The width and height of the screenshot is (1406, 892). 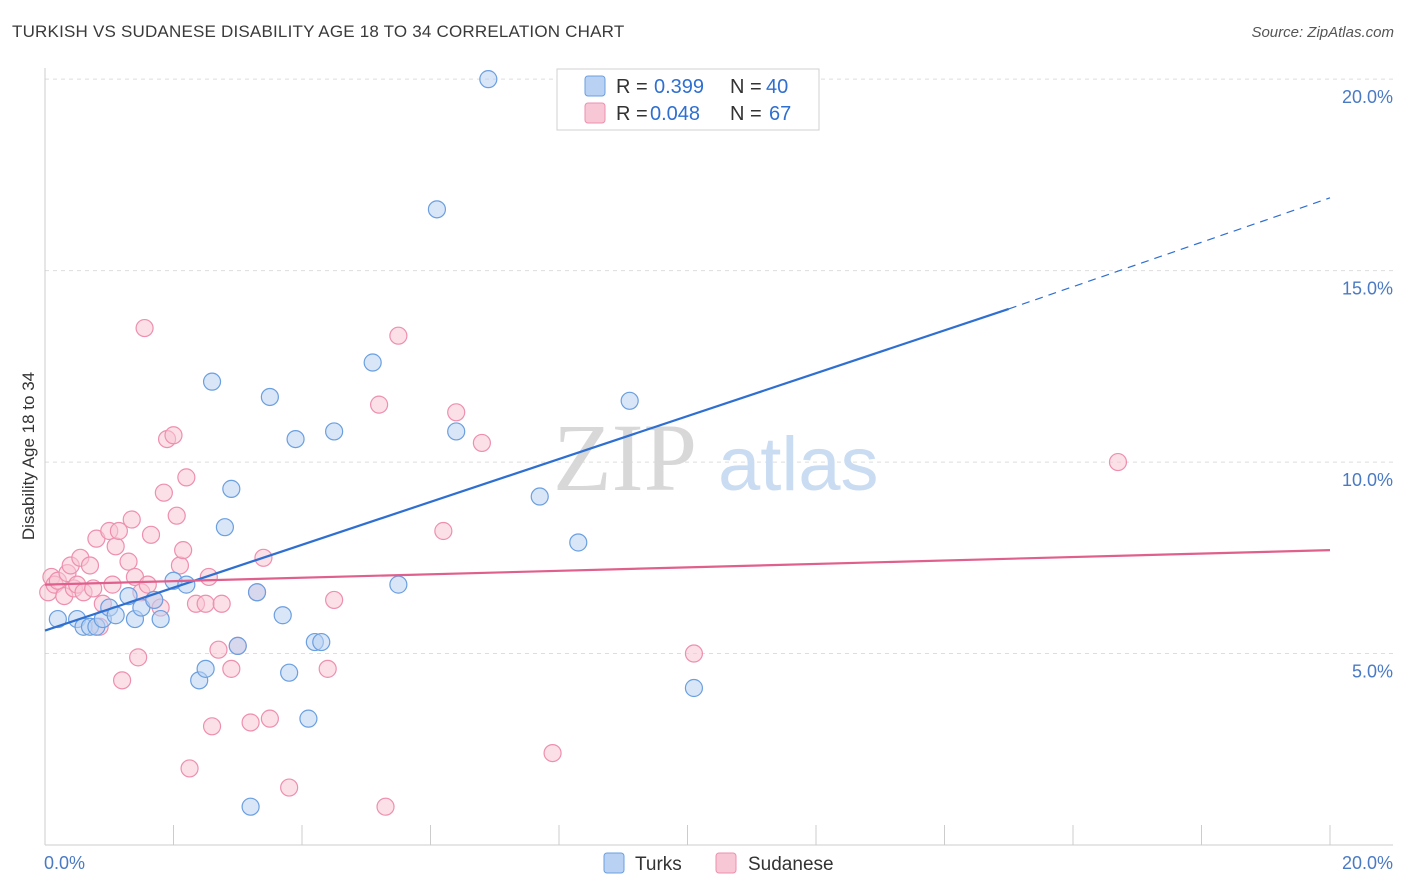 I want to click on legend-r-value-sudanese: 0.048, so click(x=675, y=114).